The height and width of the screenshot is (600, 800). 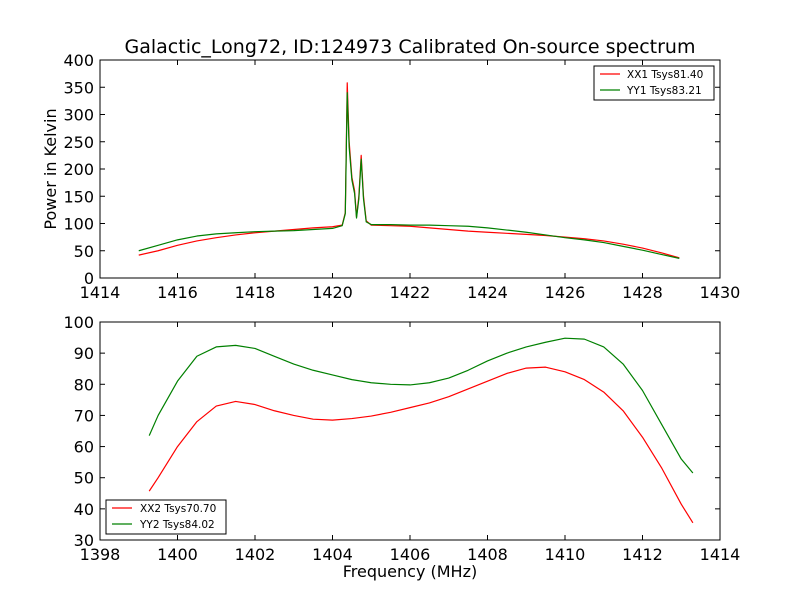 What do you see at coordinates (84, 353) in the screenshot?
I see `y-tick-label-bottom: 90` at bounding box center [84, 353].